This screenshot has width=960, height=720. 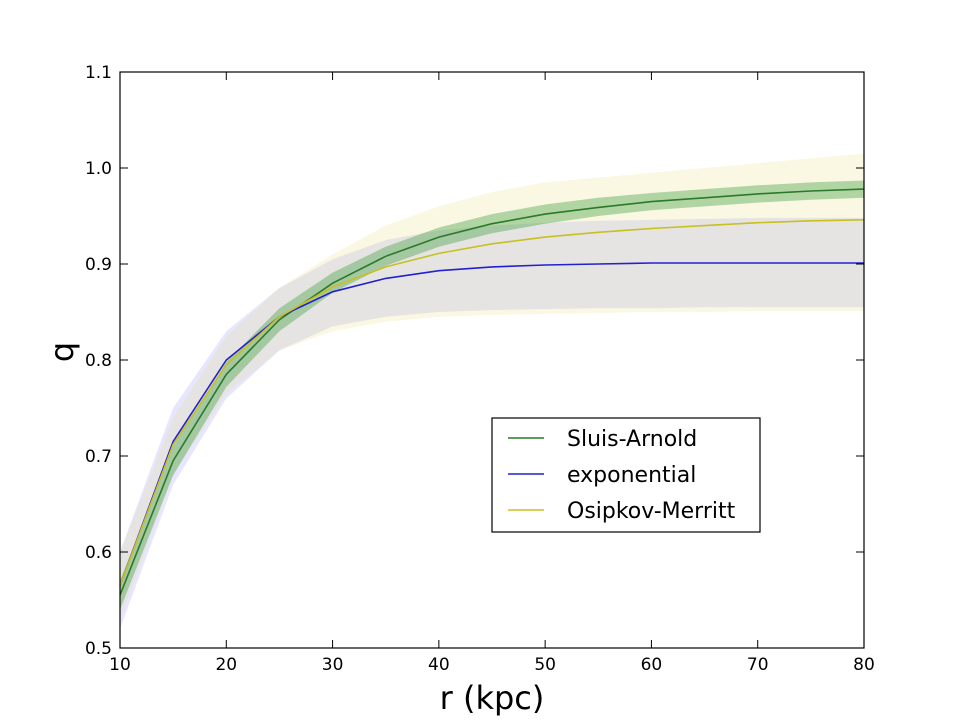 I want to click on x-axis-title: r (kpc), so click(x=492, y=698).